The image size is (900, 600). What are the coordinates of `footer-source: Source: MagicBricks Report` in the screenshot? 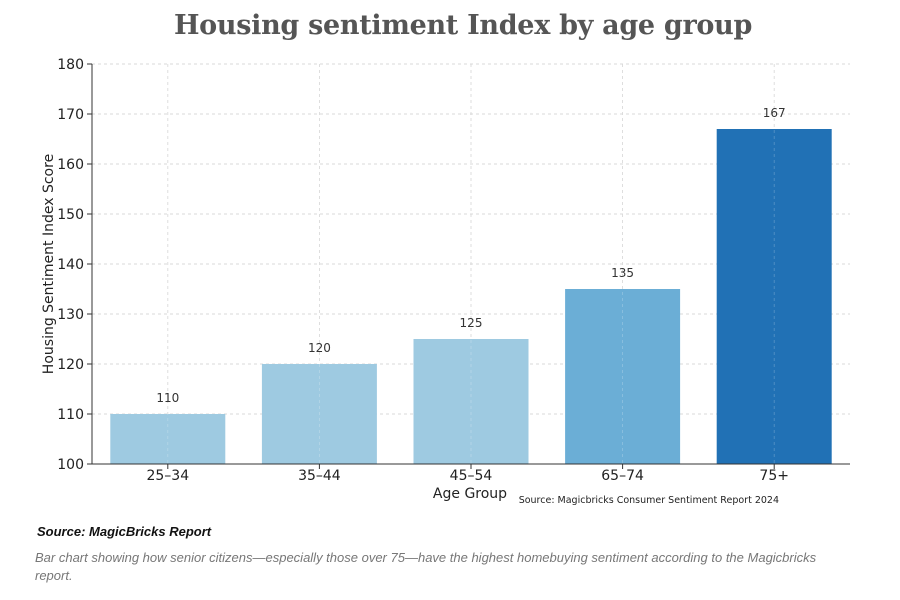 It's located at (124, 531).